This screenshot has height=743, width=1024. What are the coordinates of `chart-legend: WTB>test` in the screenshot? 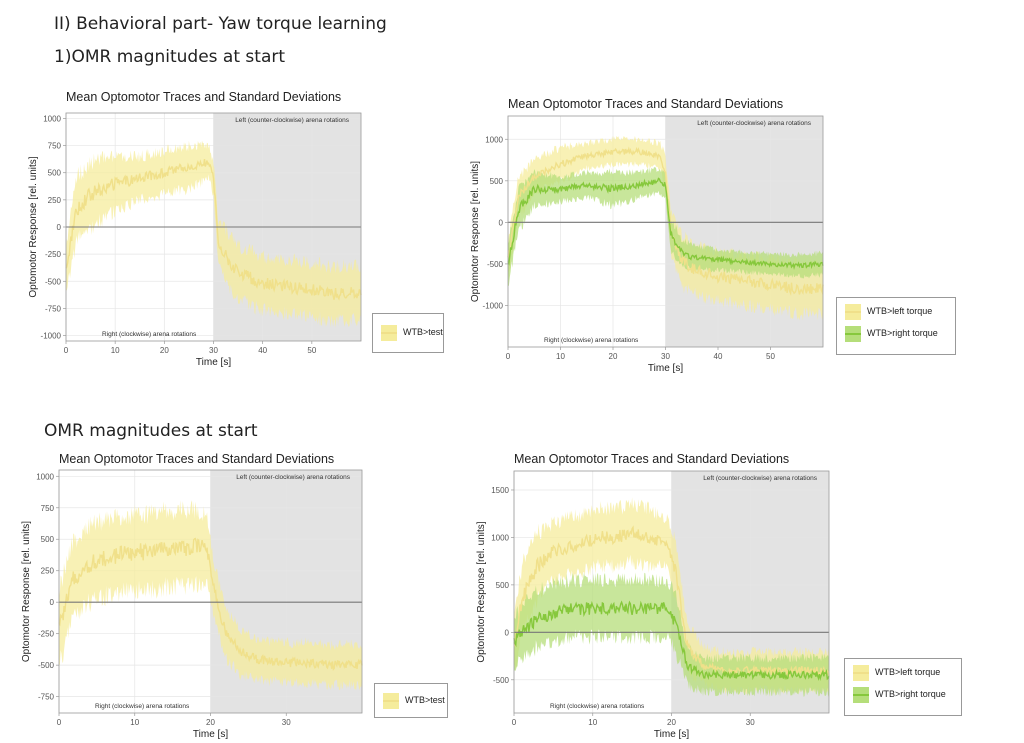 It's located at (408, 333).